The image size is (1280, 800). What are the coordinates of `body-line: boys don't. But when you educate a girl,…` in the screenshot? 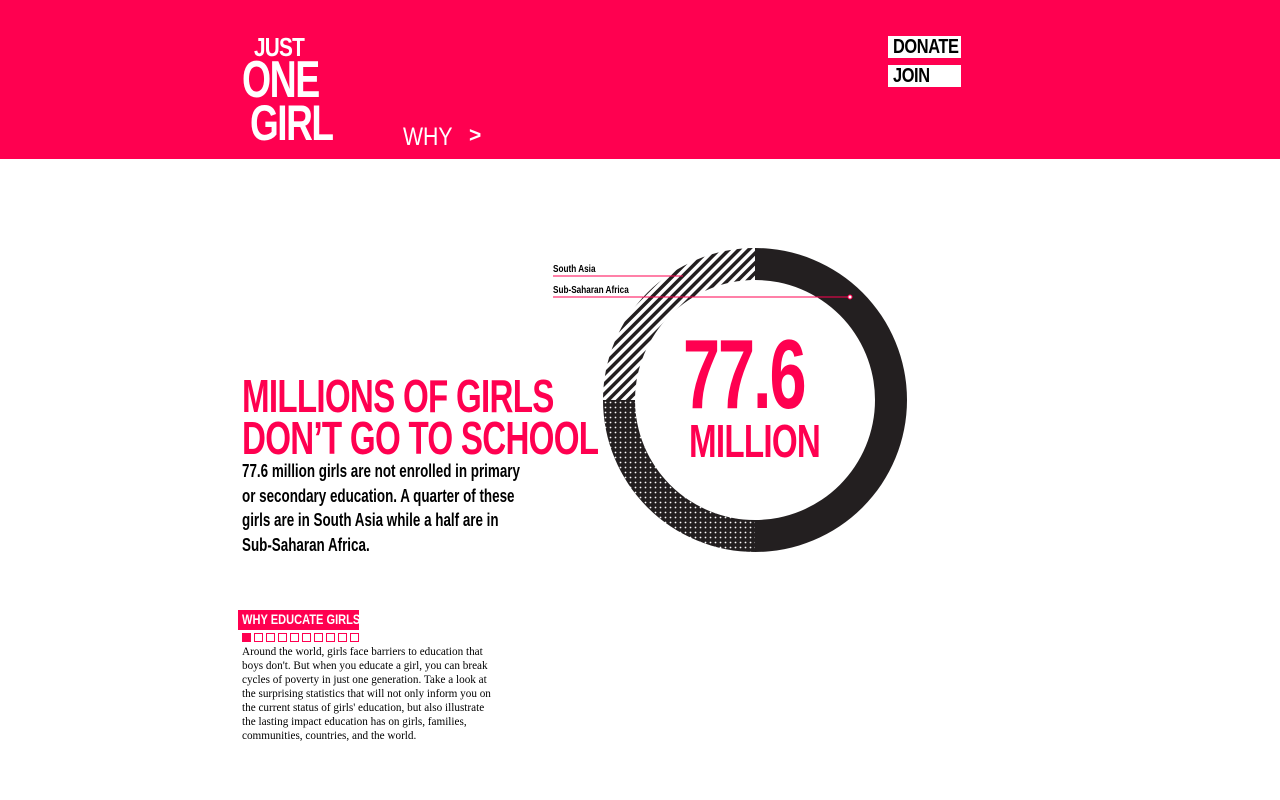 It's located at (365, 666).